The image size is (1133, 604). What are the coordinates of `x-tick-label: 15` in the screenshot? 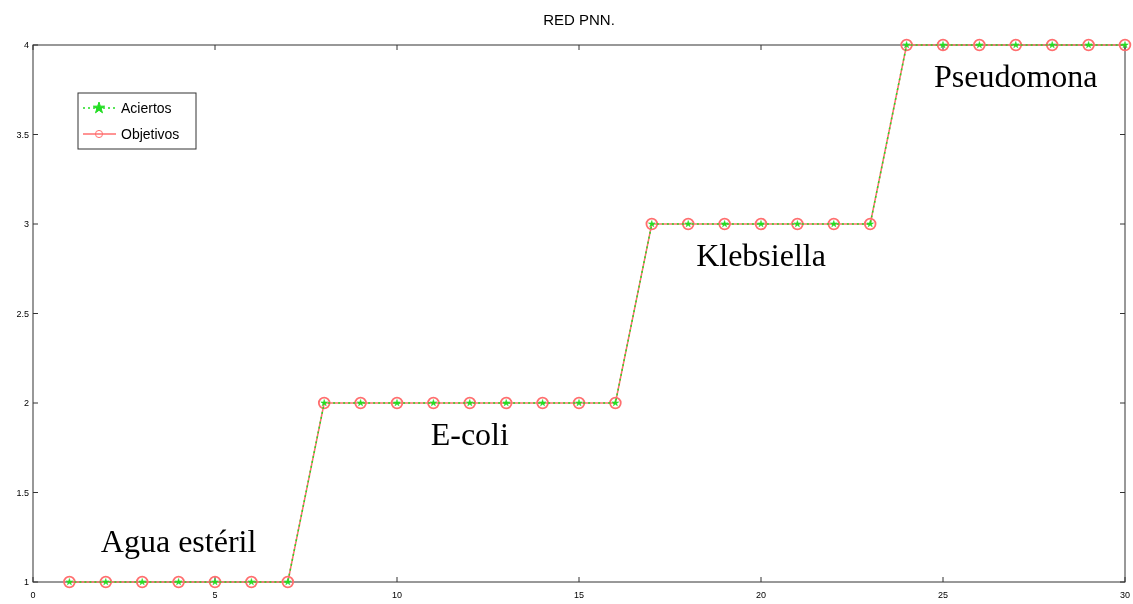 It's located at (579, 595).